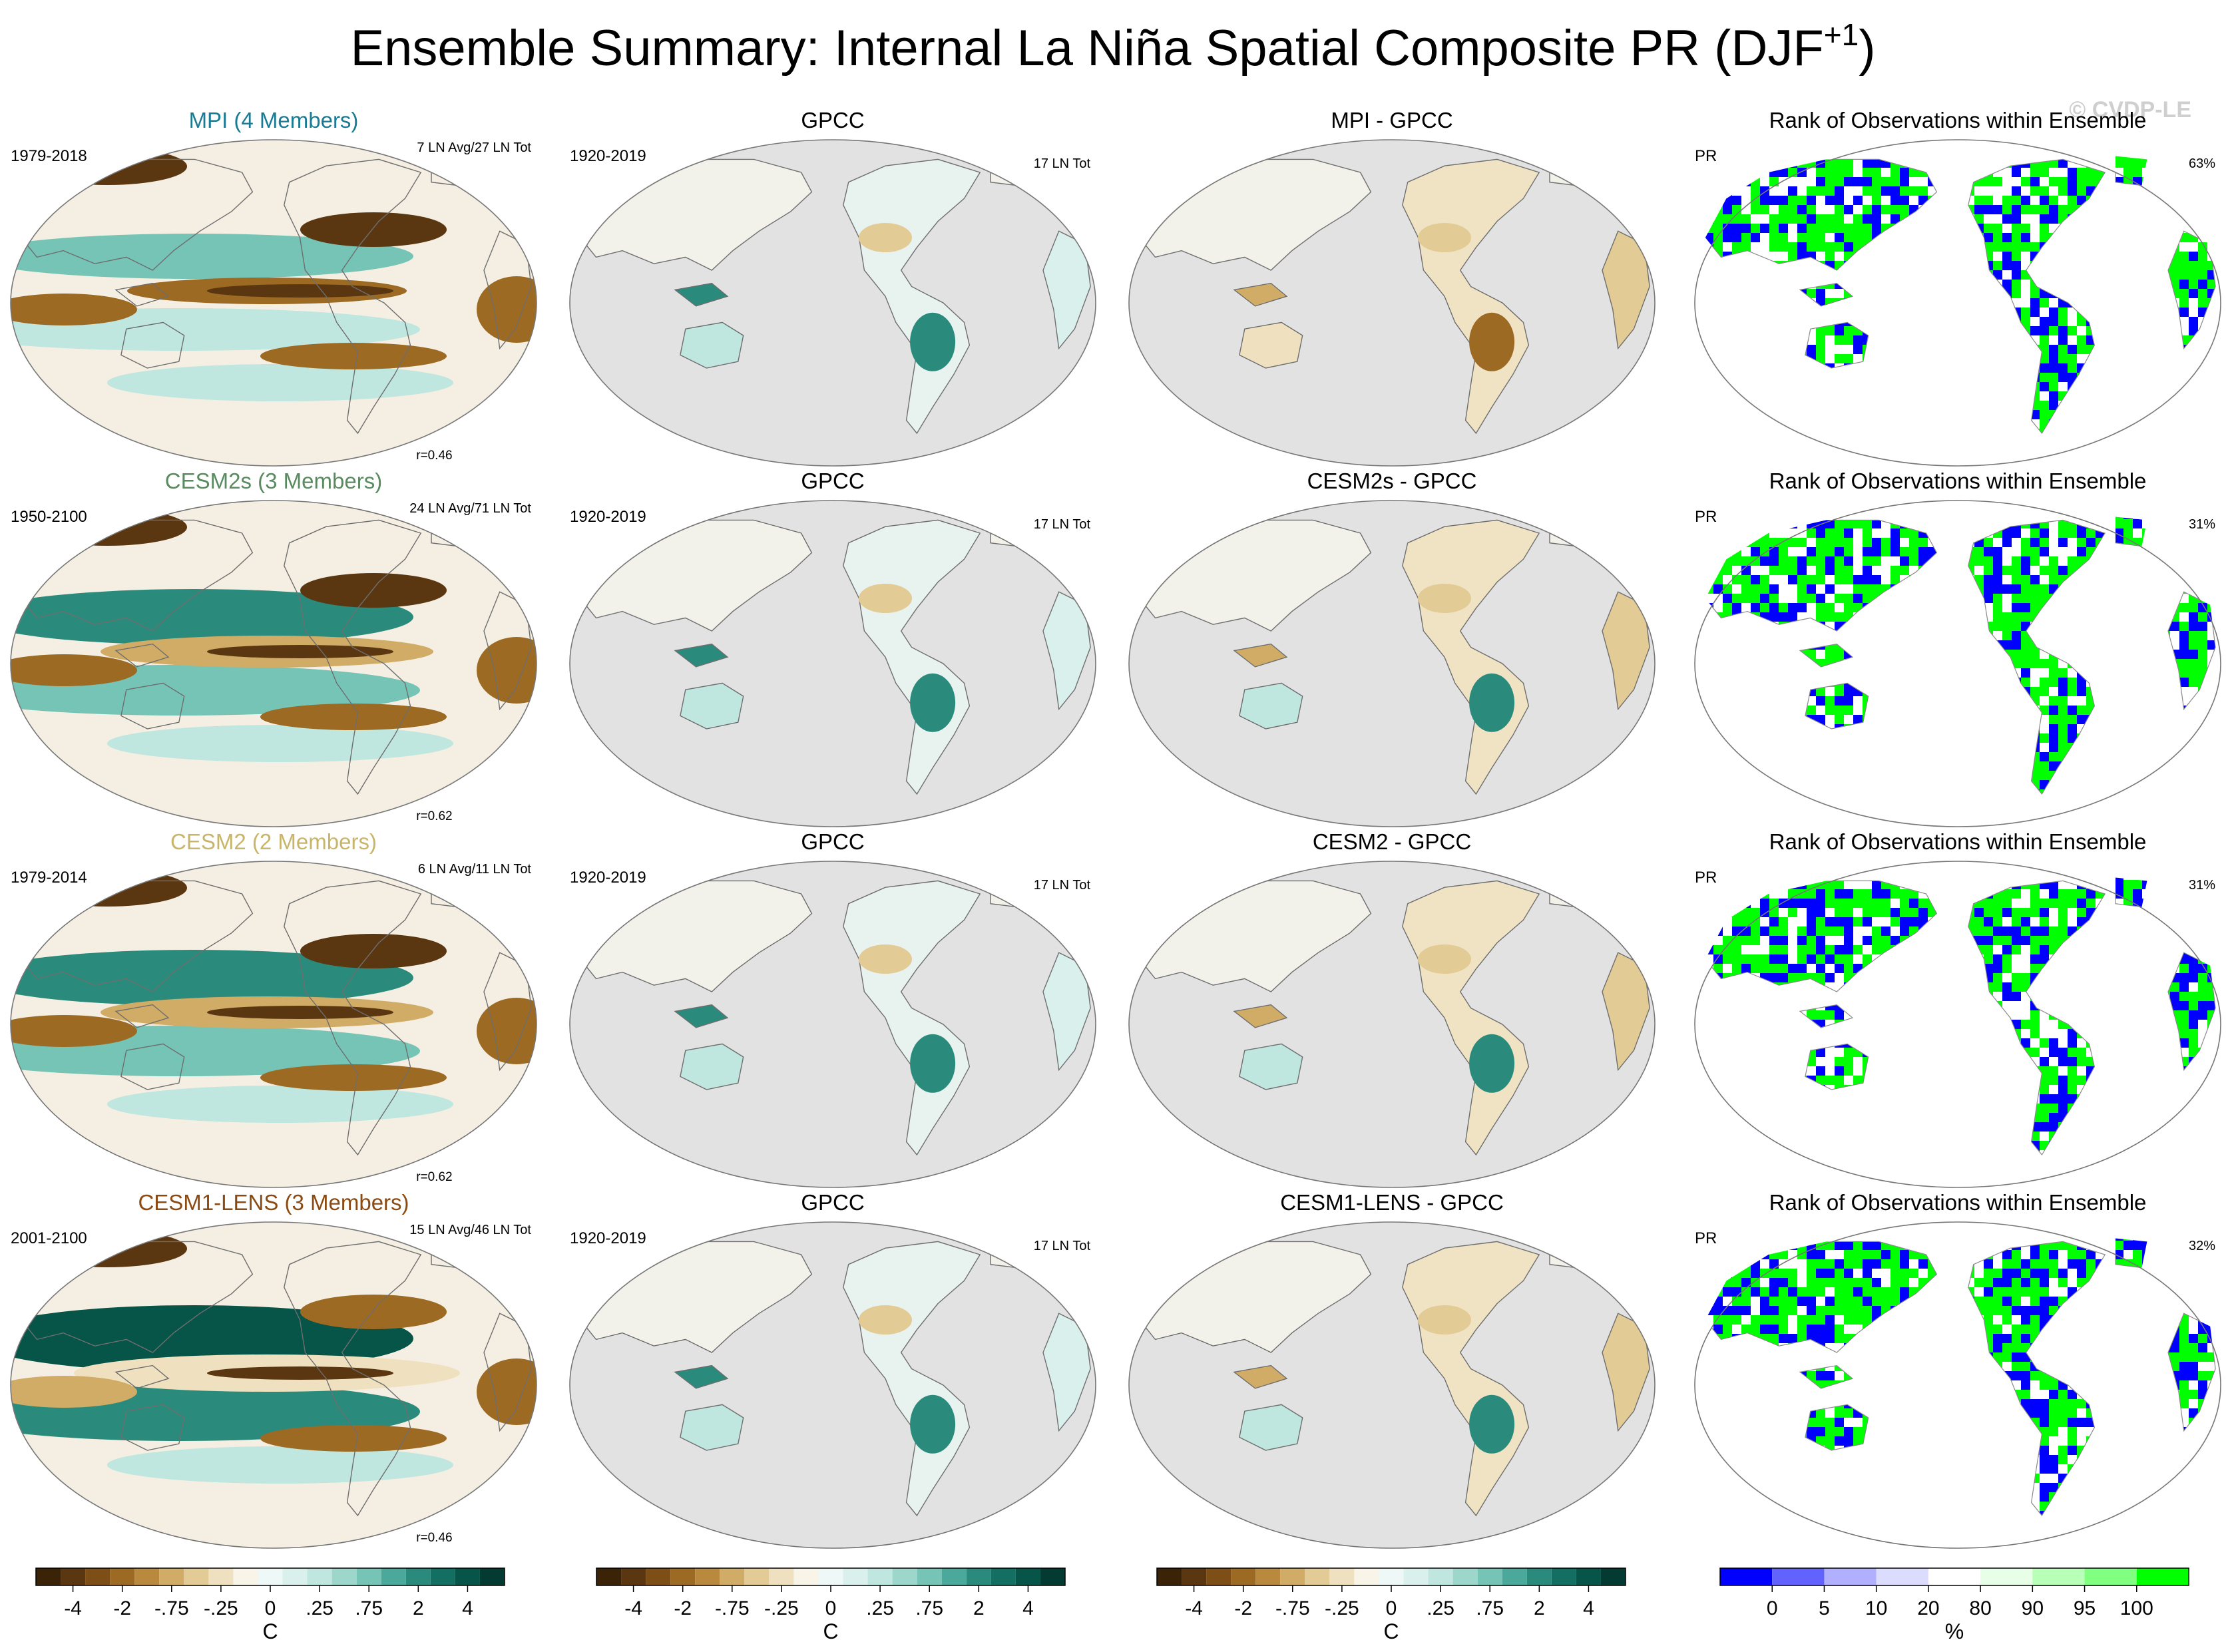  What do you see at coordinates (1392, 287) in the screenshot?
I see `panel-diff-r1: MPI - GPCC` at bounding box center [1392, 287].